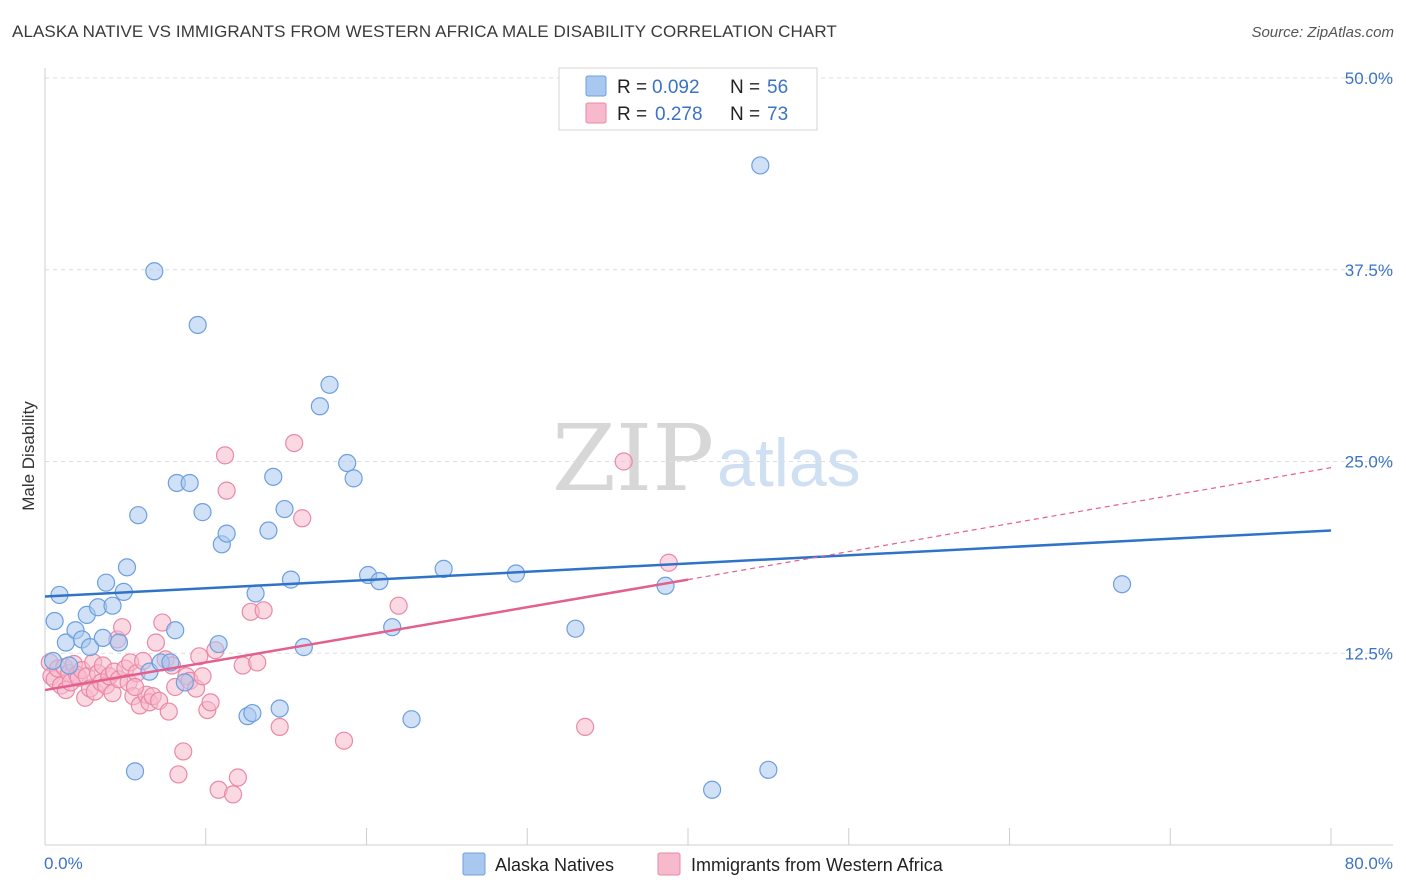 The height and width of the screenshot is (892, 1406). Describe the element at coordinates (1322, 32) in the screenshot. I see `source-label: Source: ZipAtlas.com` at that location.